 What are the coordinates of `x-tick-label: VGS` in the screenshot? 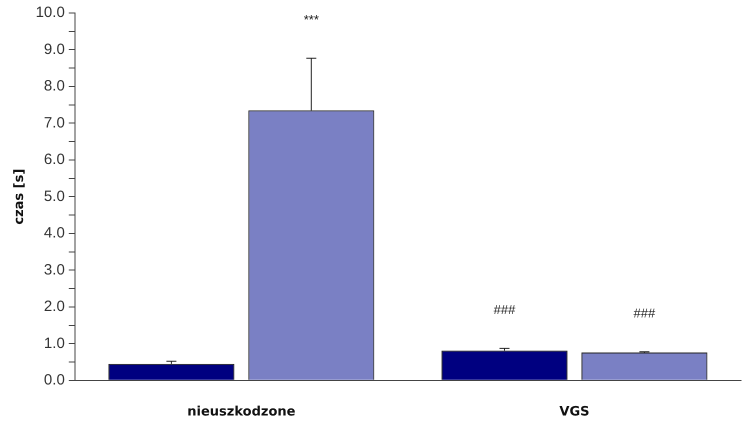 It's located at (574, 412).